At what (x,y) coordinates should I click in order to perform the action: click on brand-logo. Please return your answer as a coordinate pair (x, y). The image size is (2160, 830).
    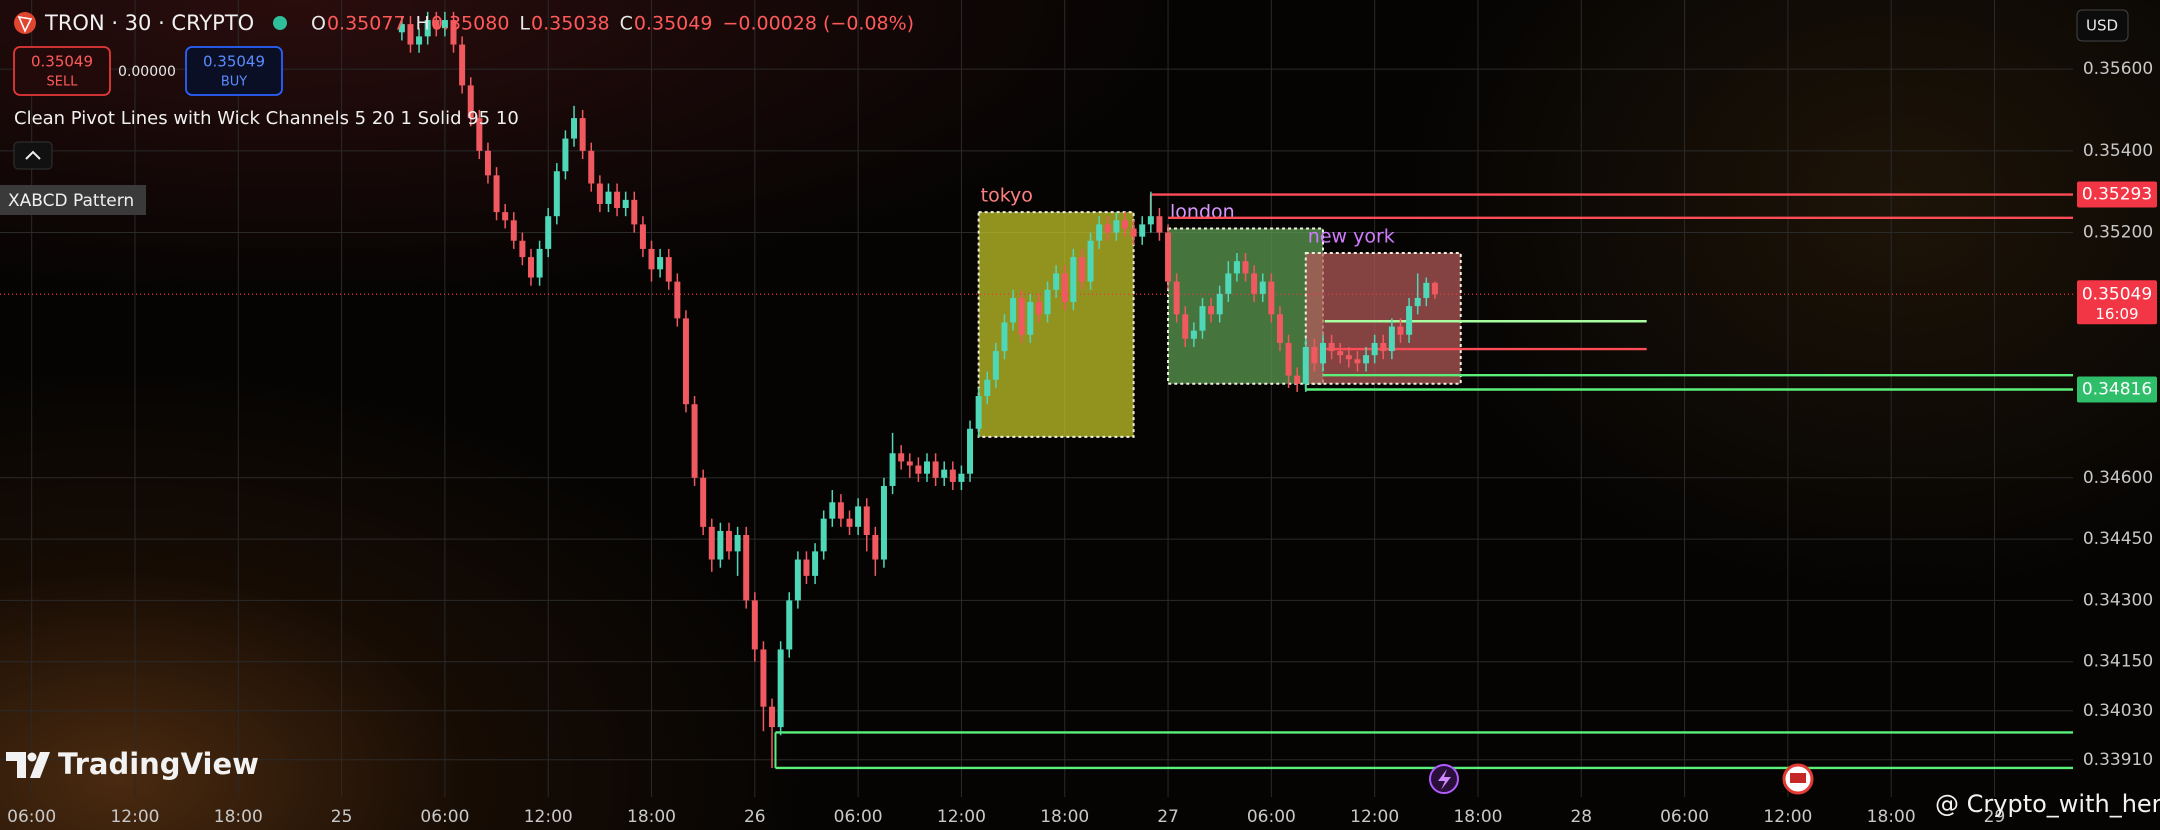
    Looking at the image, I should click on (28, 765).